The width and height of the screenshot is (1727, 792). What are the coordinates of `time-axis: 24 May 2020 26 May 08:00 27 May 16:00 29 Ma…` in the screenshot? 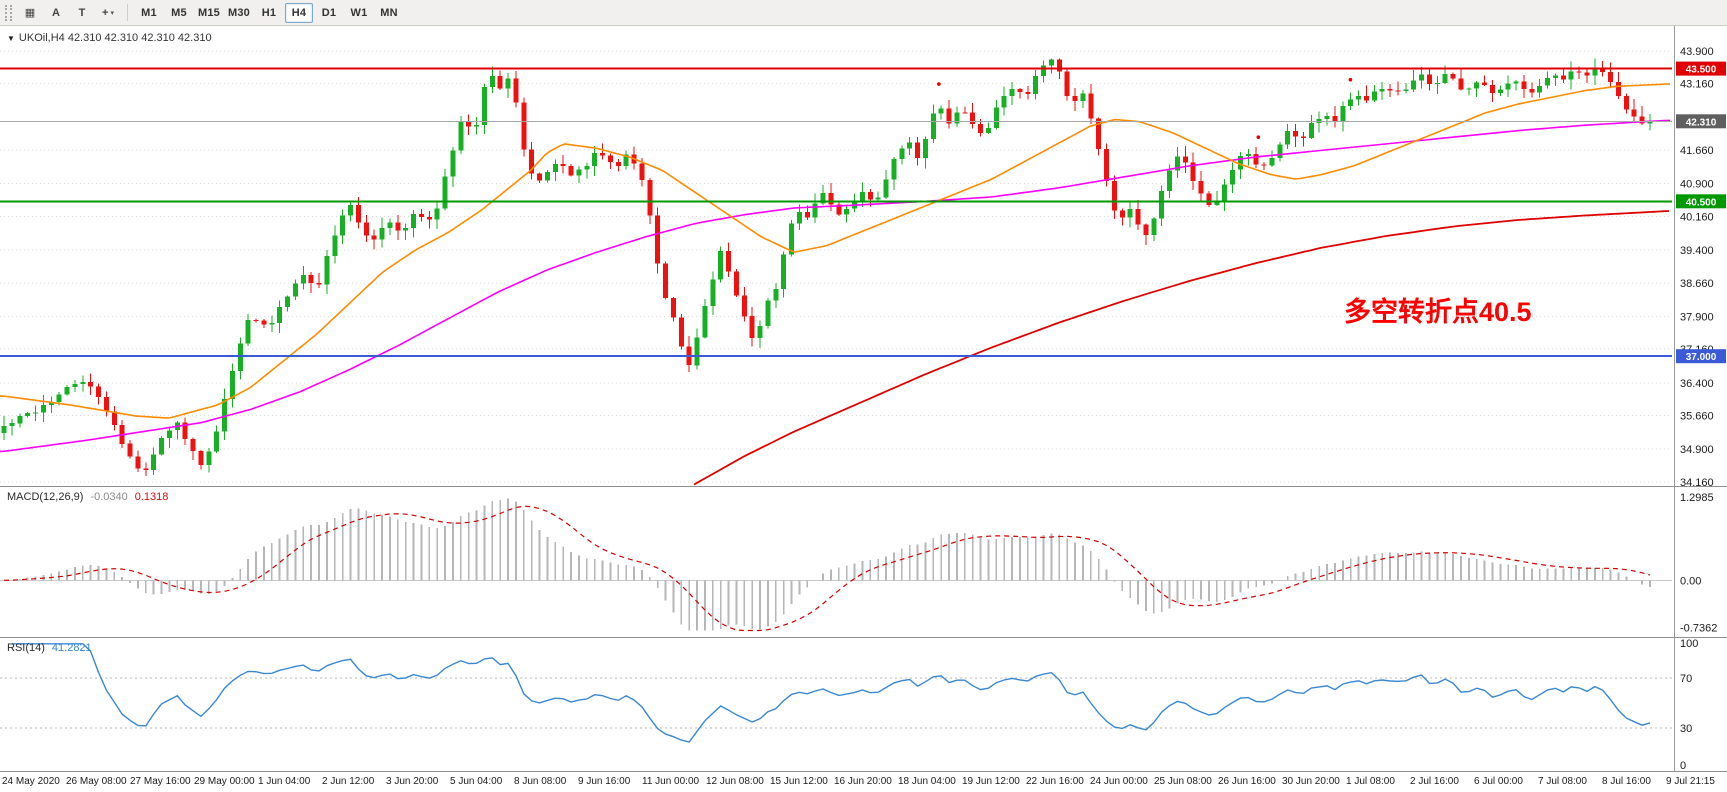 It's located at (863, 781).